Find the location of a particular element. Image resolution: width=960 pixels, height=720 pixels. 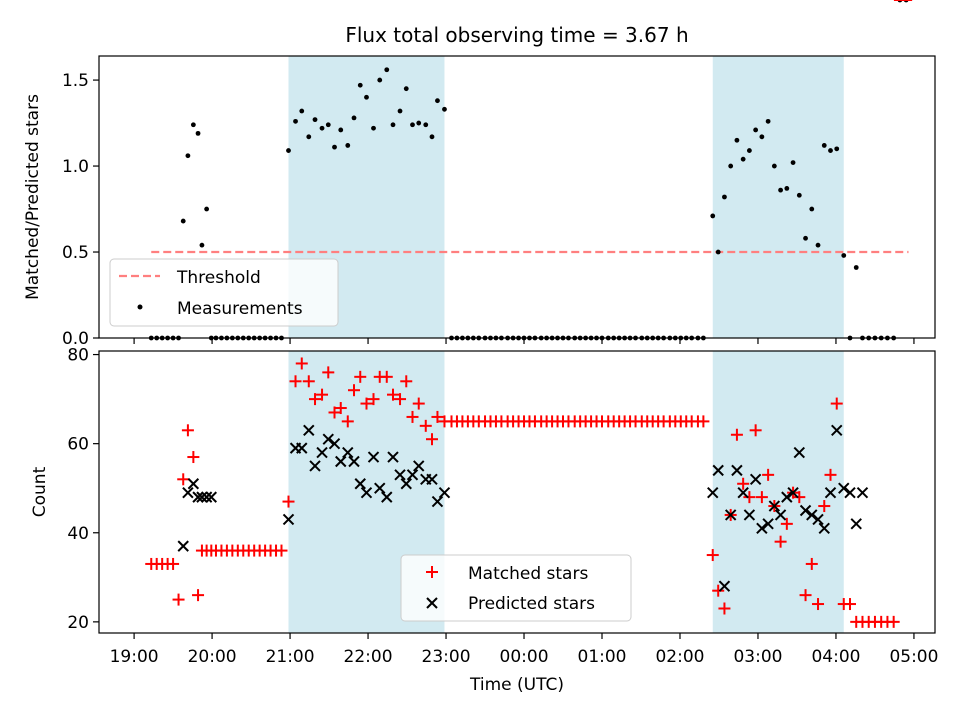

bottom-y-axis-label: Count is located at coordinates (40, 491).